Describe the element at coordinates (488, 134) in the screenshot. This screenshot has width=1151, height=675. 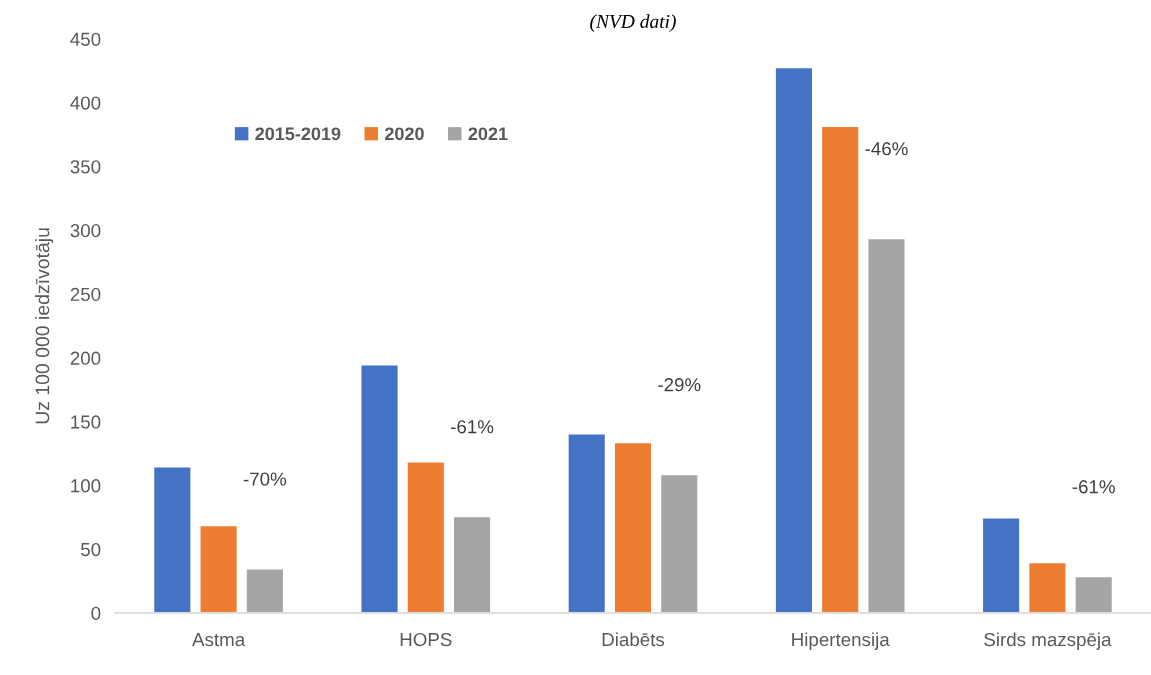
I see `legend-label: 2021` at that location.